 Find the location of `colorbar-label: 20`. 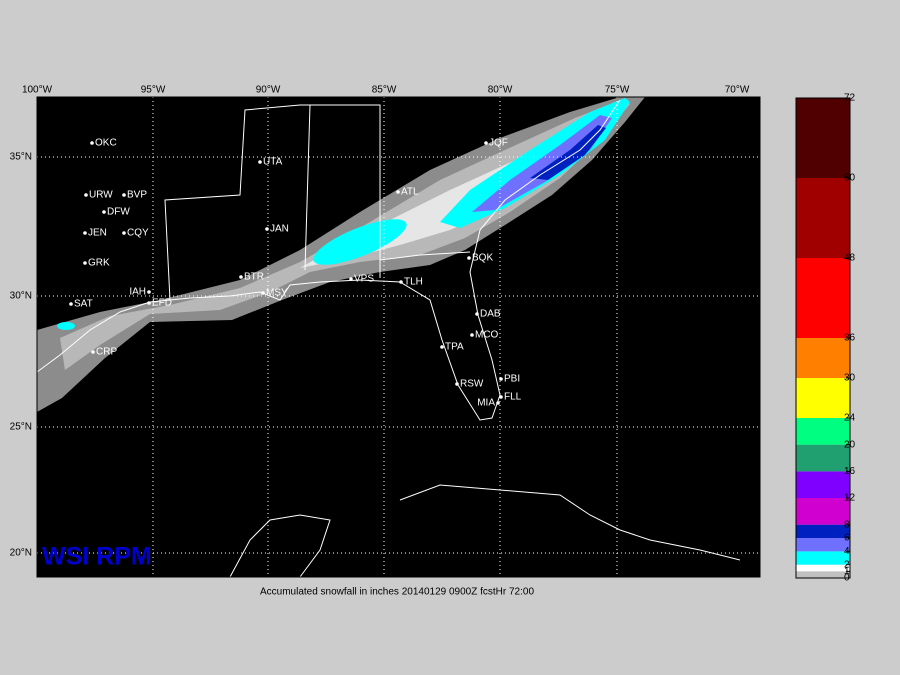

colorbar-label: 20 is located at coordinates (850, 444).